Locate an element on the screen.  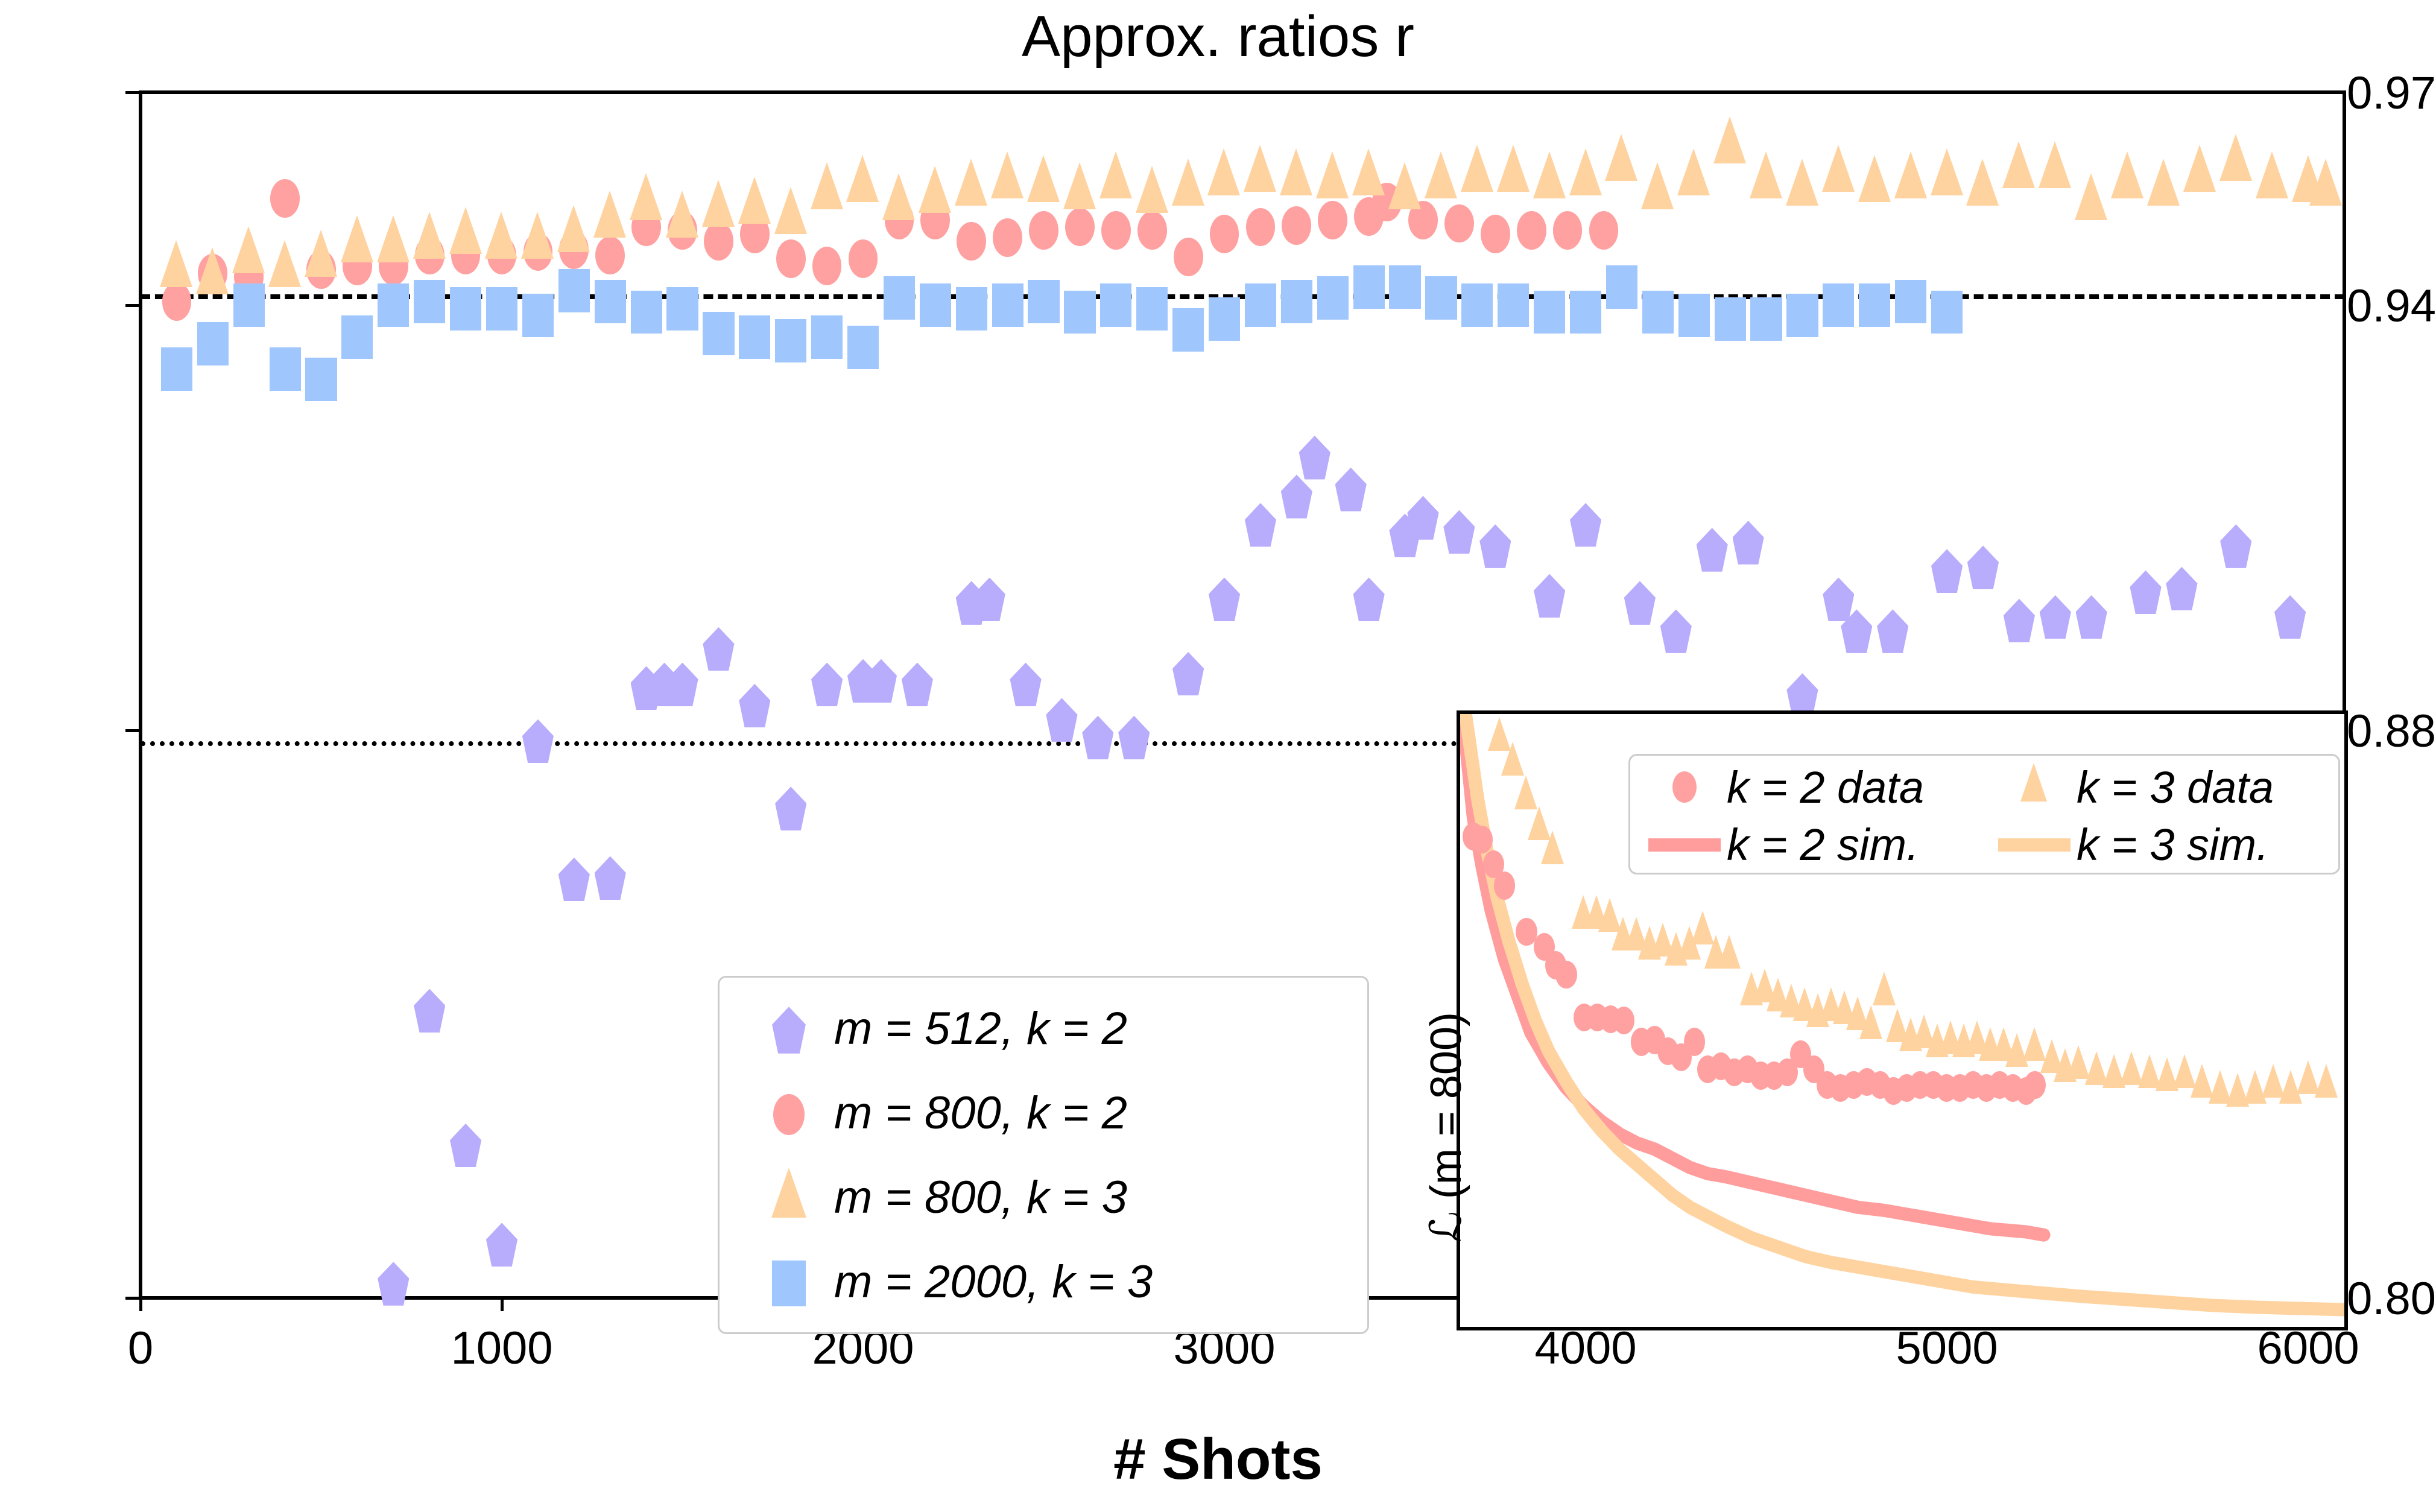
inset-legend-item: k = 2 data is located at coordinates (1783, 787).